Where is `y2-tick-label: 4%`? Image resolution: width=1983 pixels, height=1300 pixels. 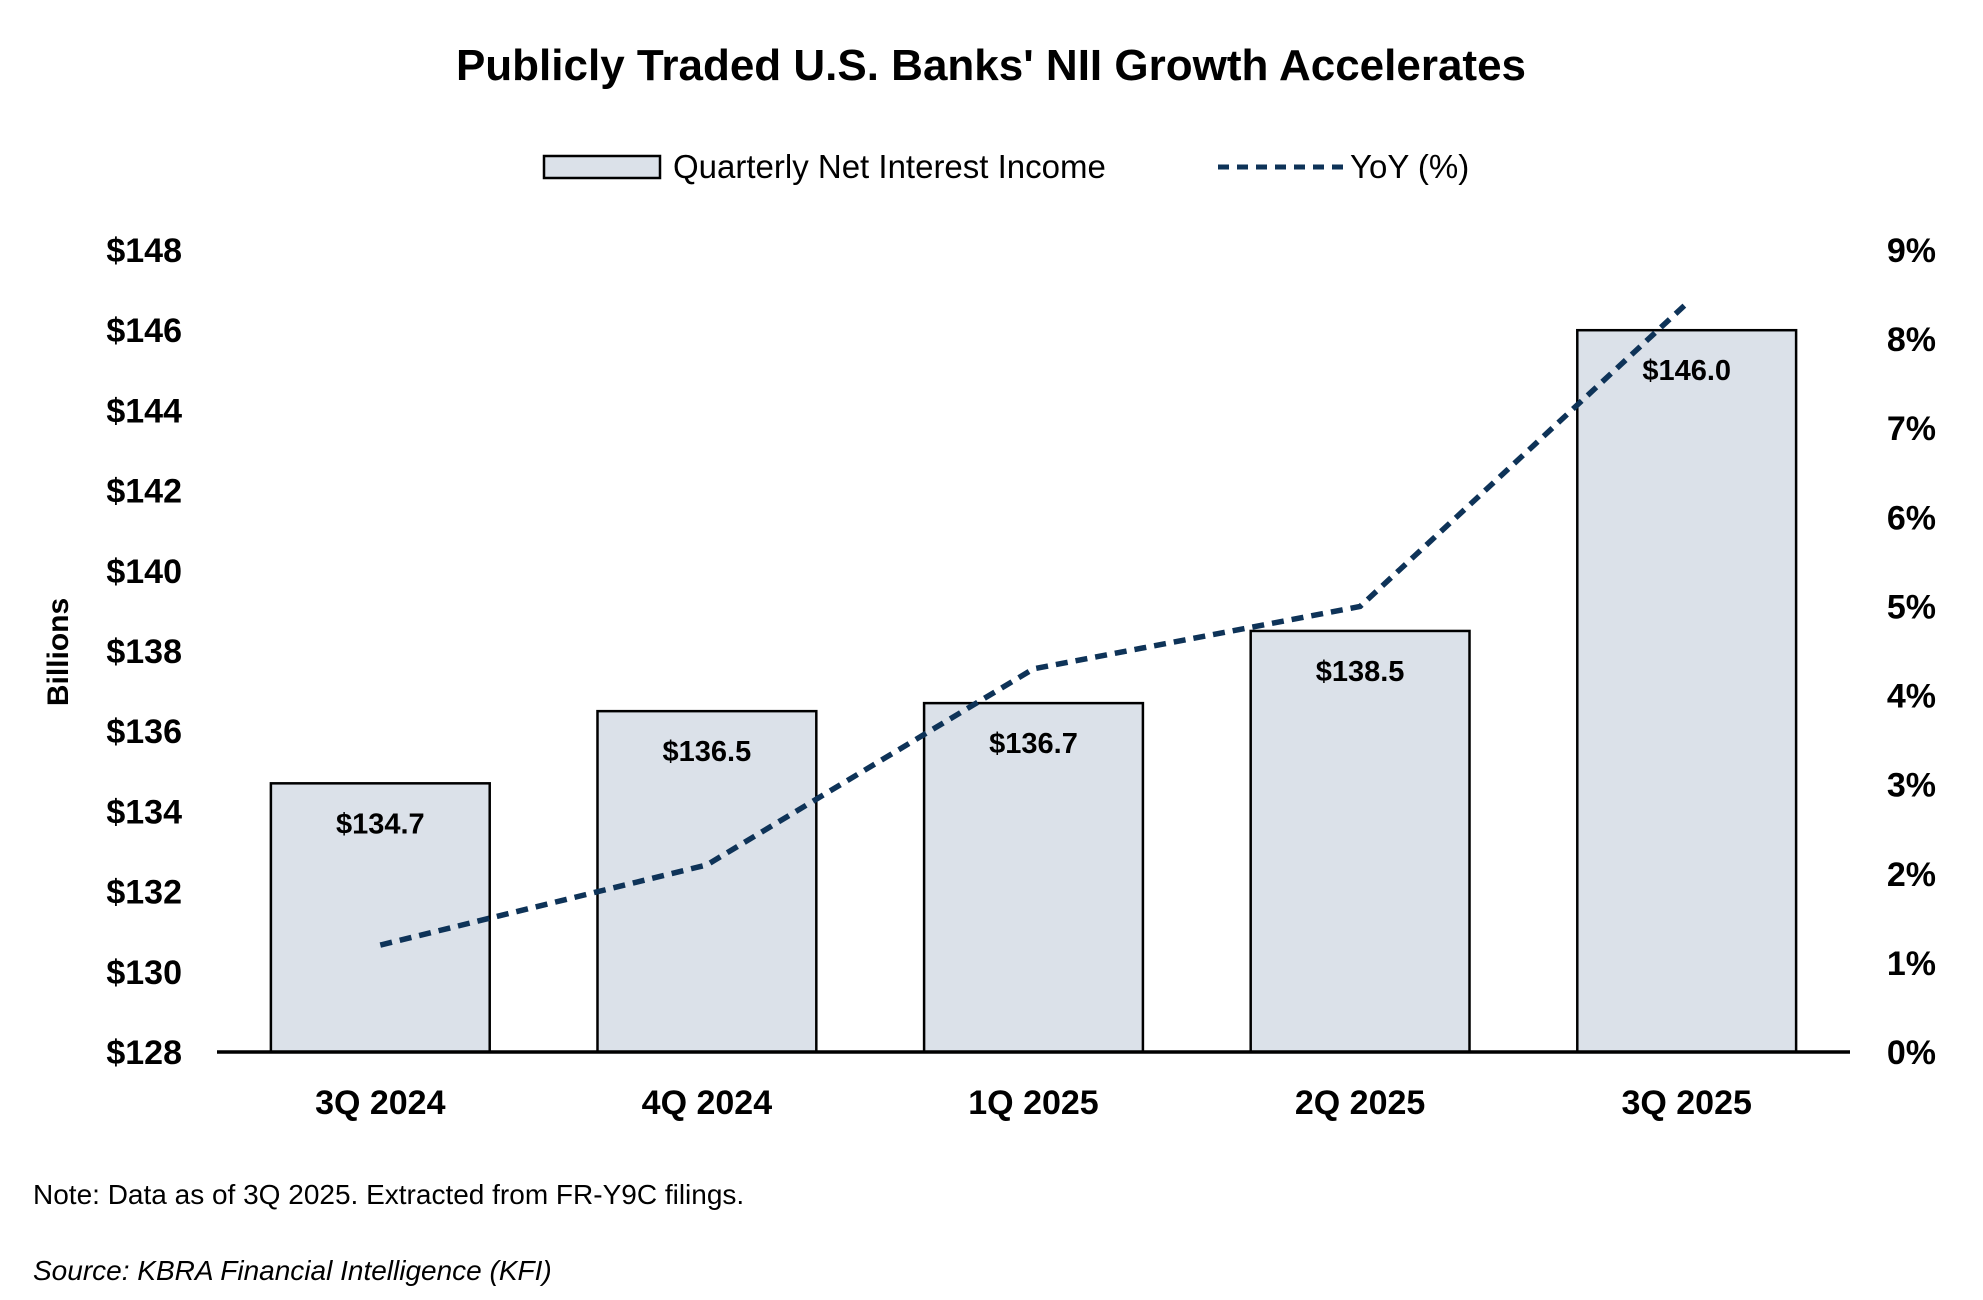
y2-tick-label: 4% is located at coordinates (1911, 697).